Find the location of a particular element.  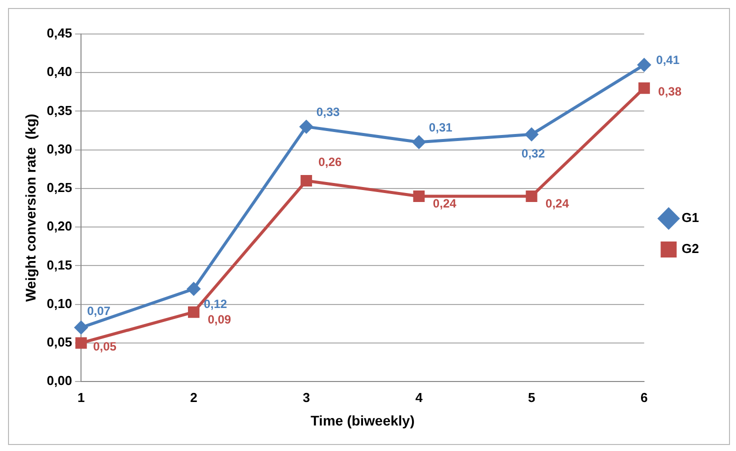

x-axis-title: Time (biweekly) is located at coordinates (362, 420).